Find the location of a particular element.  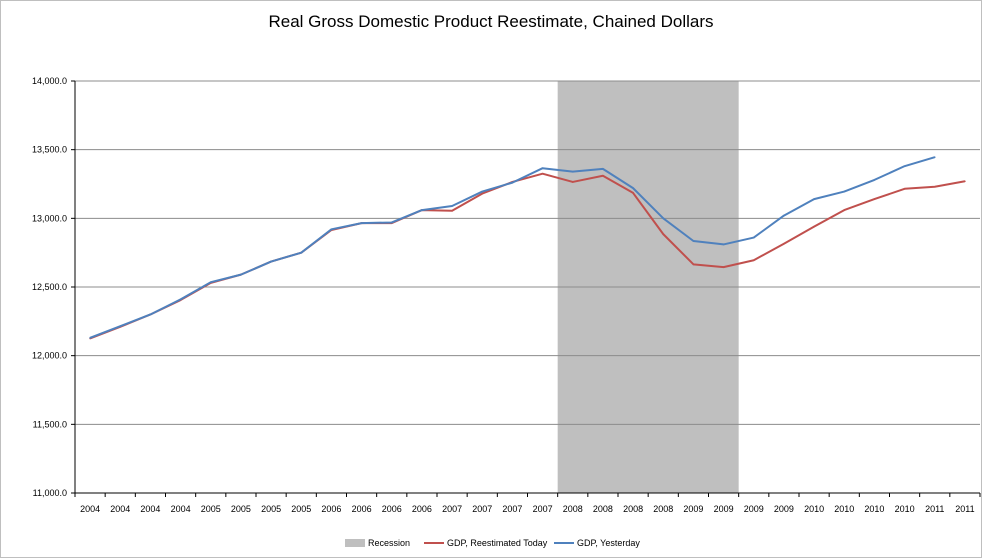

x-tick-label-16: 2008 is located at coordinates (573, 509).